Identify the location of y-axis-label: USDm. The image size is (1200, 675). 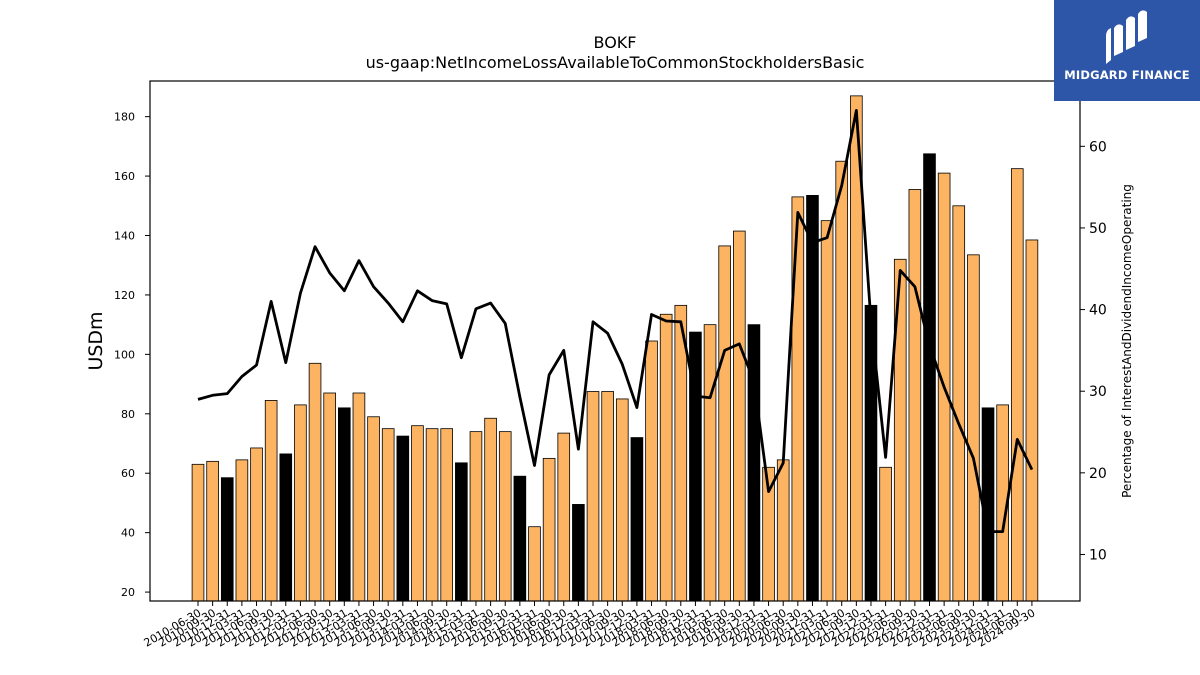
(96, 340).